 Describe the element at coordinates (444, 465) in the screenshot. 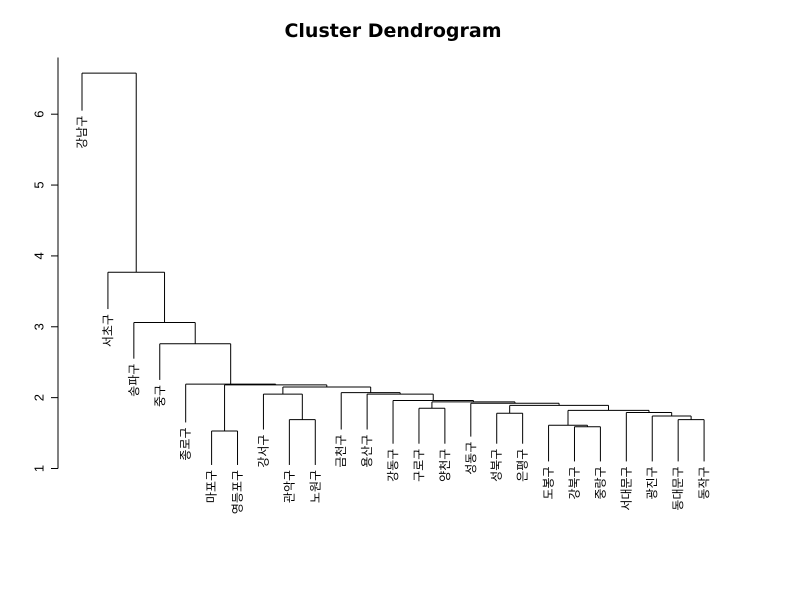

I see `leaf-label: 양천구` at that location.